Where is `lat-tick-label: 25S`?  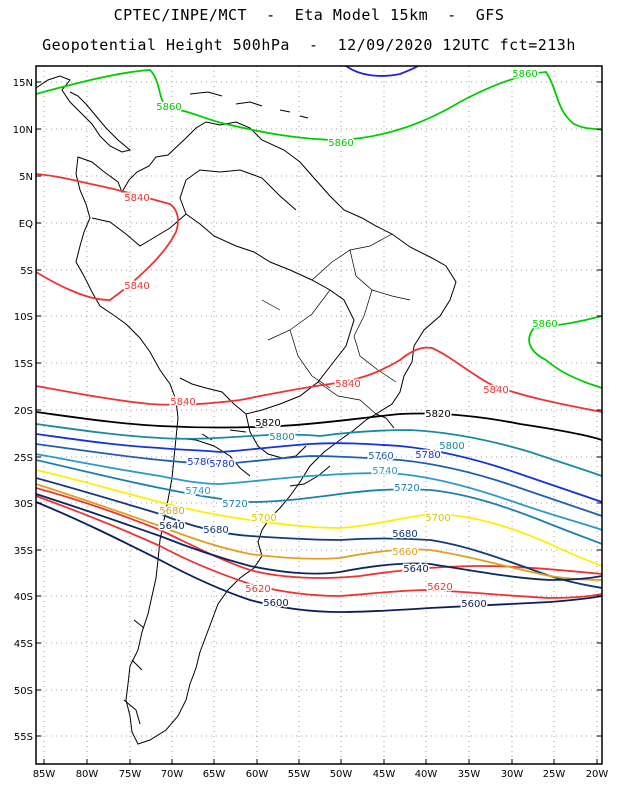
lat-tick-label: 25S is located at coordinates (23, 458).